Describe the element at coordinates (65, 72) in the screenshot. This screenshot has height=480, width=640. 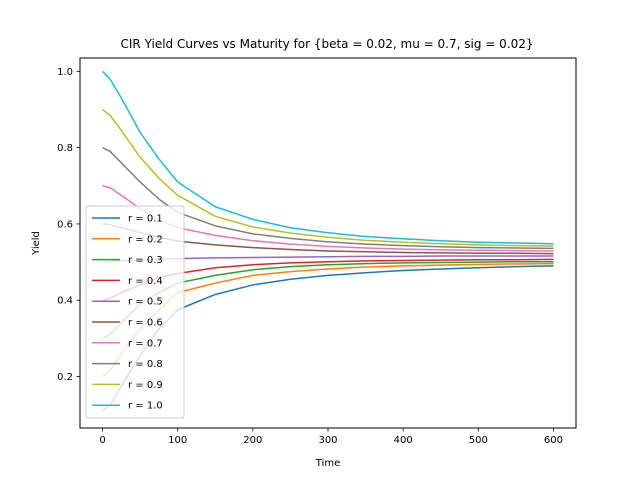
I see `y-tick-label: 1.0` at that location.